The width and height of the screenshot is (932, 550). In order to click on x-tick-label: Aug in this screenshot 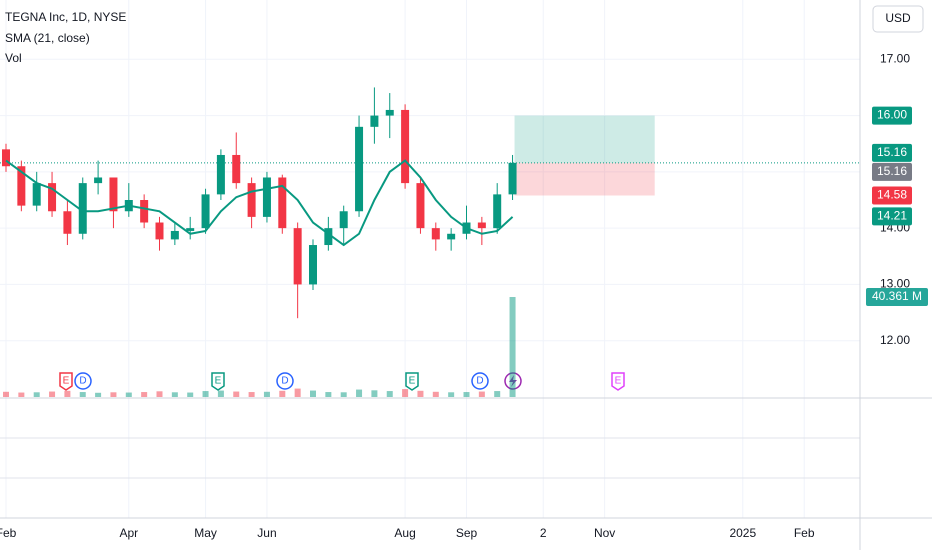, I will do `click(404, 533)`.